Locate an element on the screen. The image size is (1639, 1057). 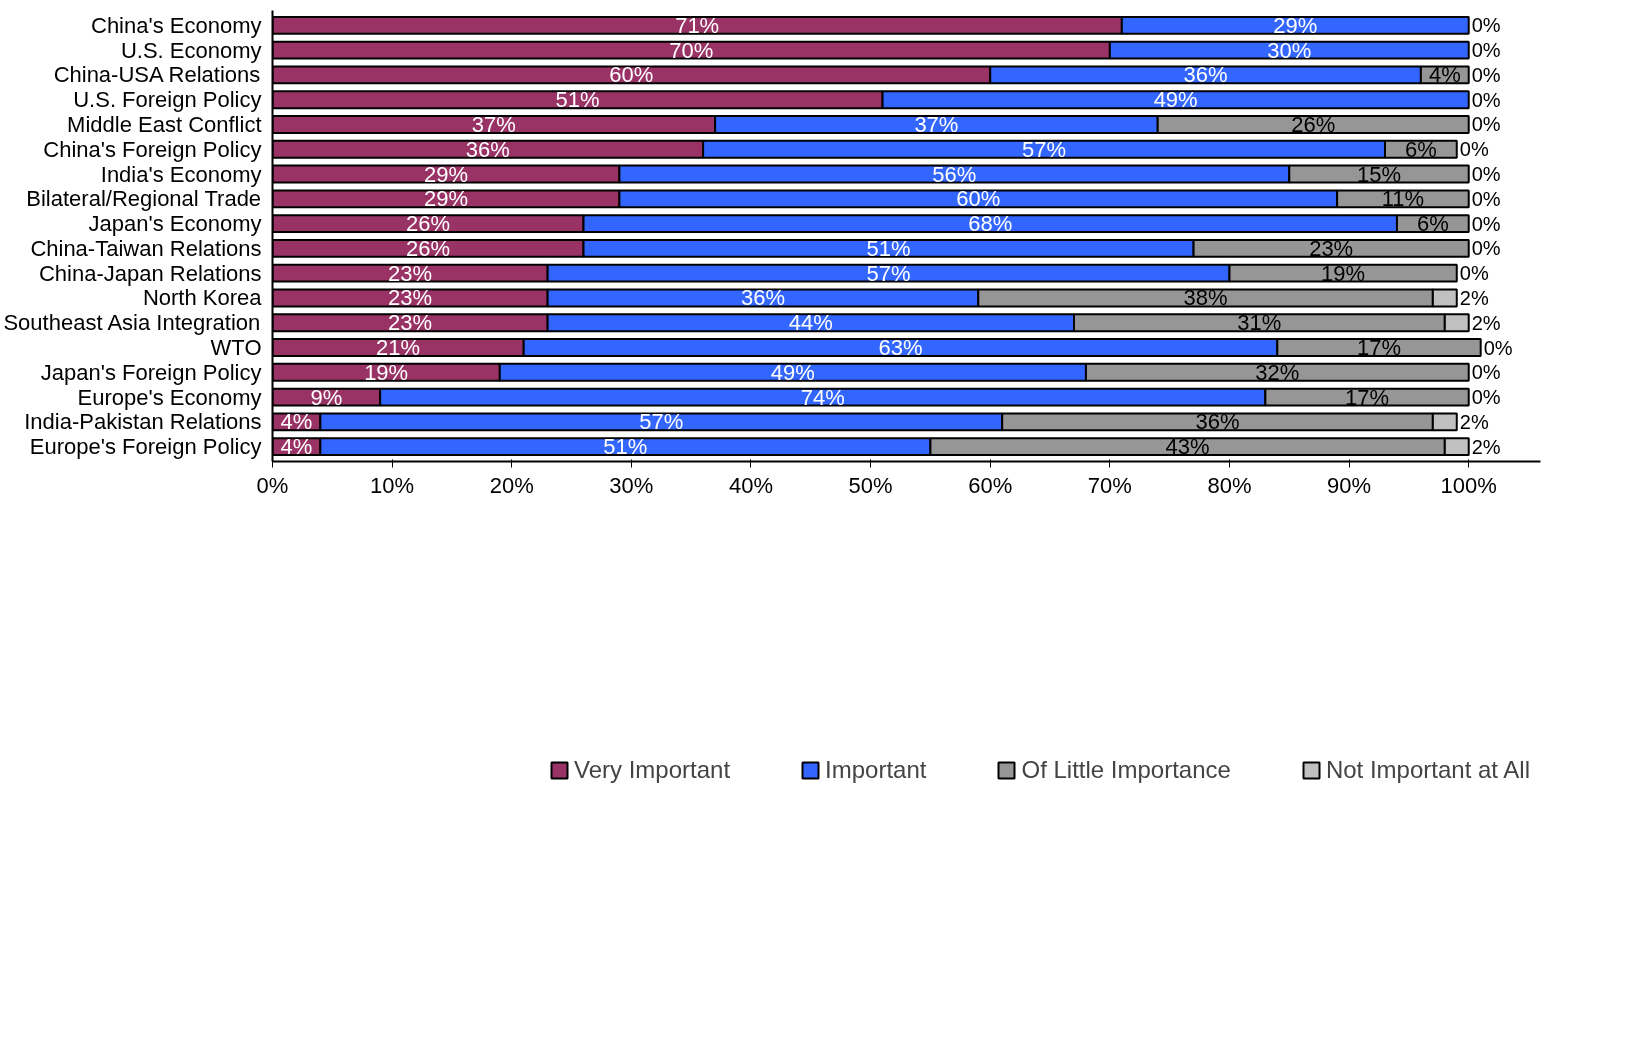
x-tick-label: 60% is located at coordinates (990, 485).